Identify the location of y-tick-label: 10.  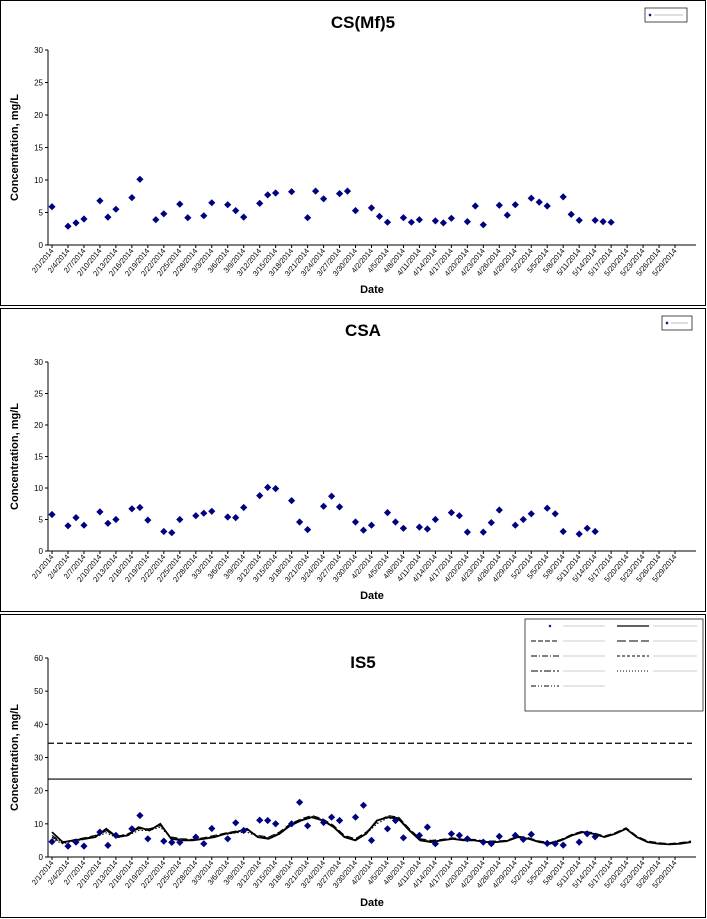
(38, 488).